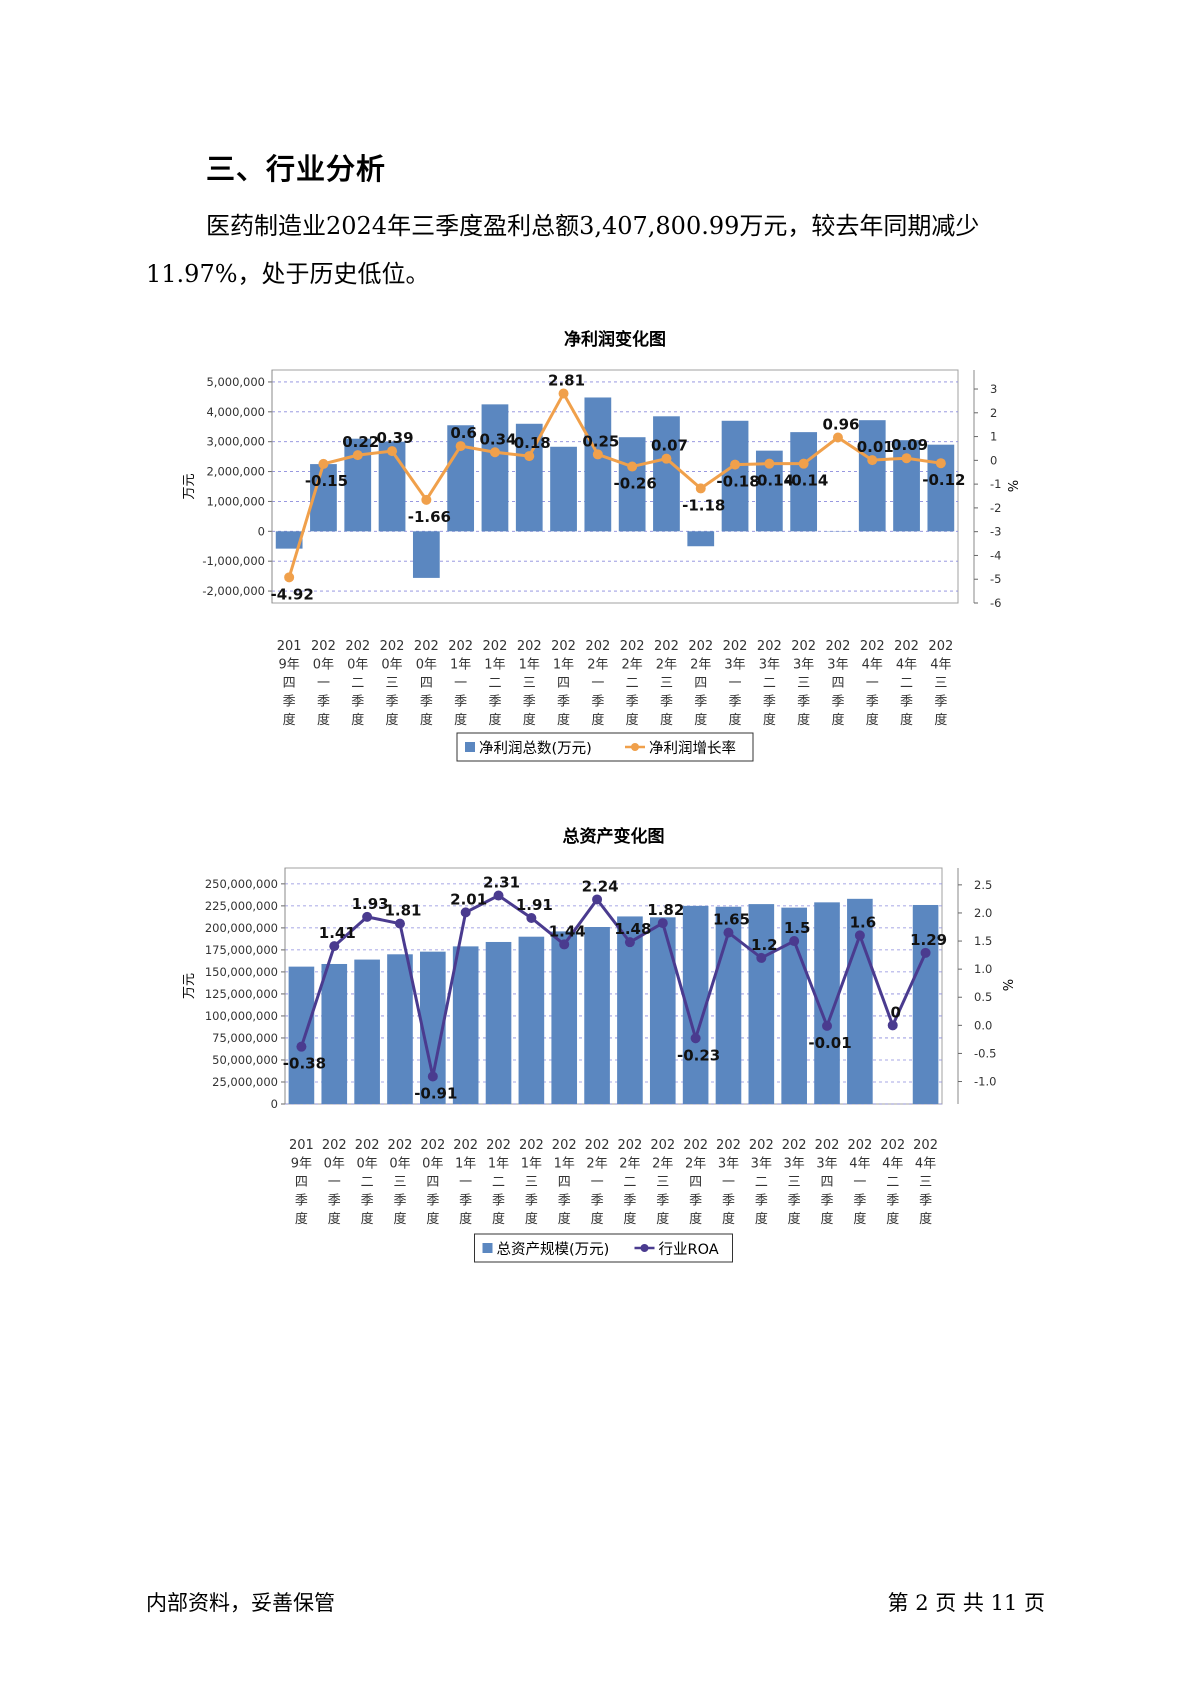 The image size is (1191, 1684). Describe the element at coordinates (737, 482) in the screenshot. I see `profit-data-label: -0.18` at that location.